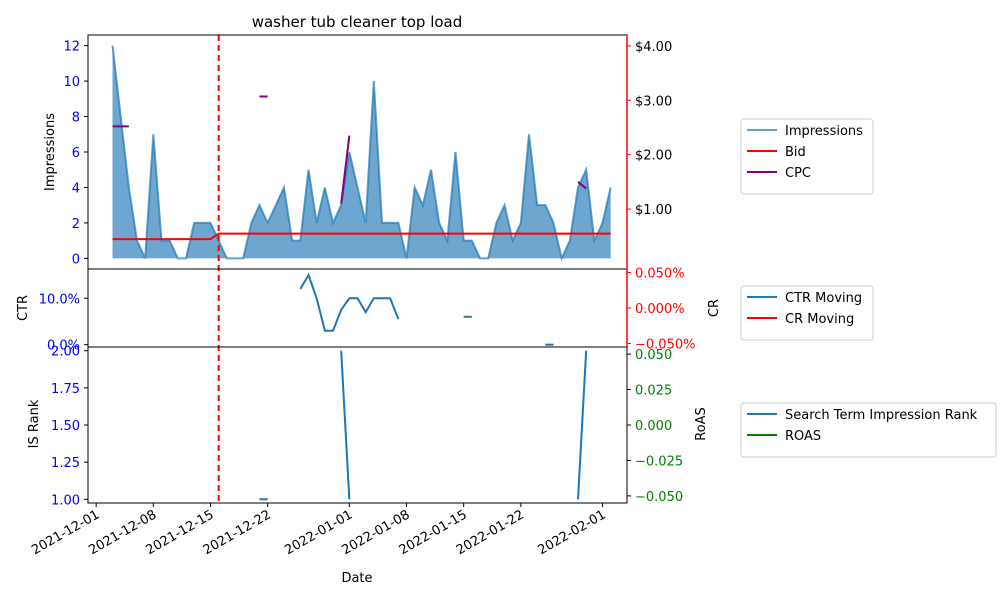  I want to click on top-y-axis-label: Impressions, so click(50, 152).